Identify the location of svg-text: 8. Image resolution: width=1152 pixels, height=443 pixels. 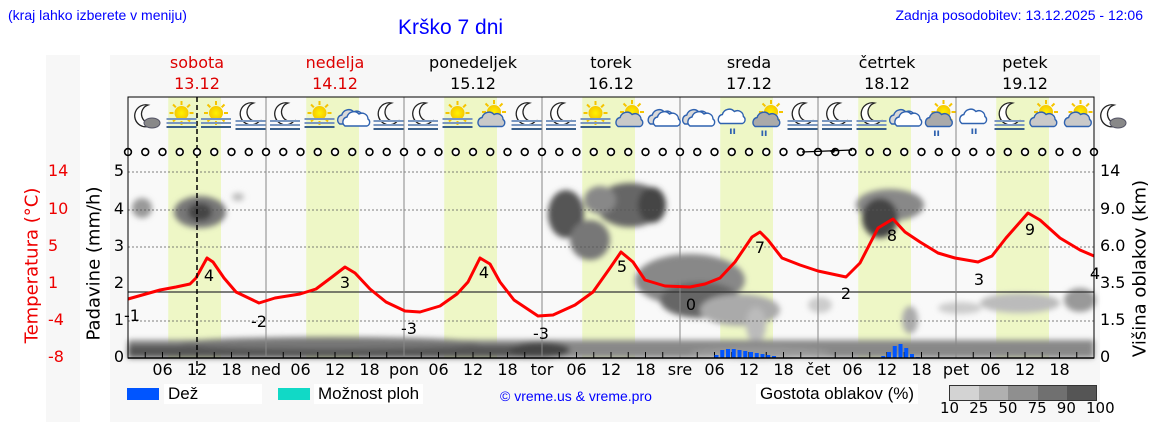
(892, 235).